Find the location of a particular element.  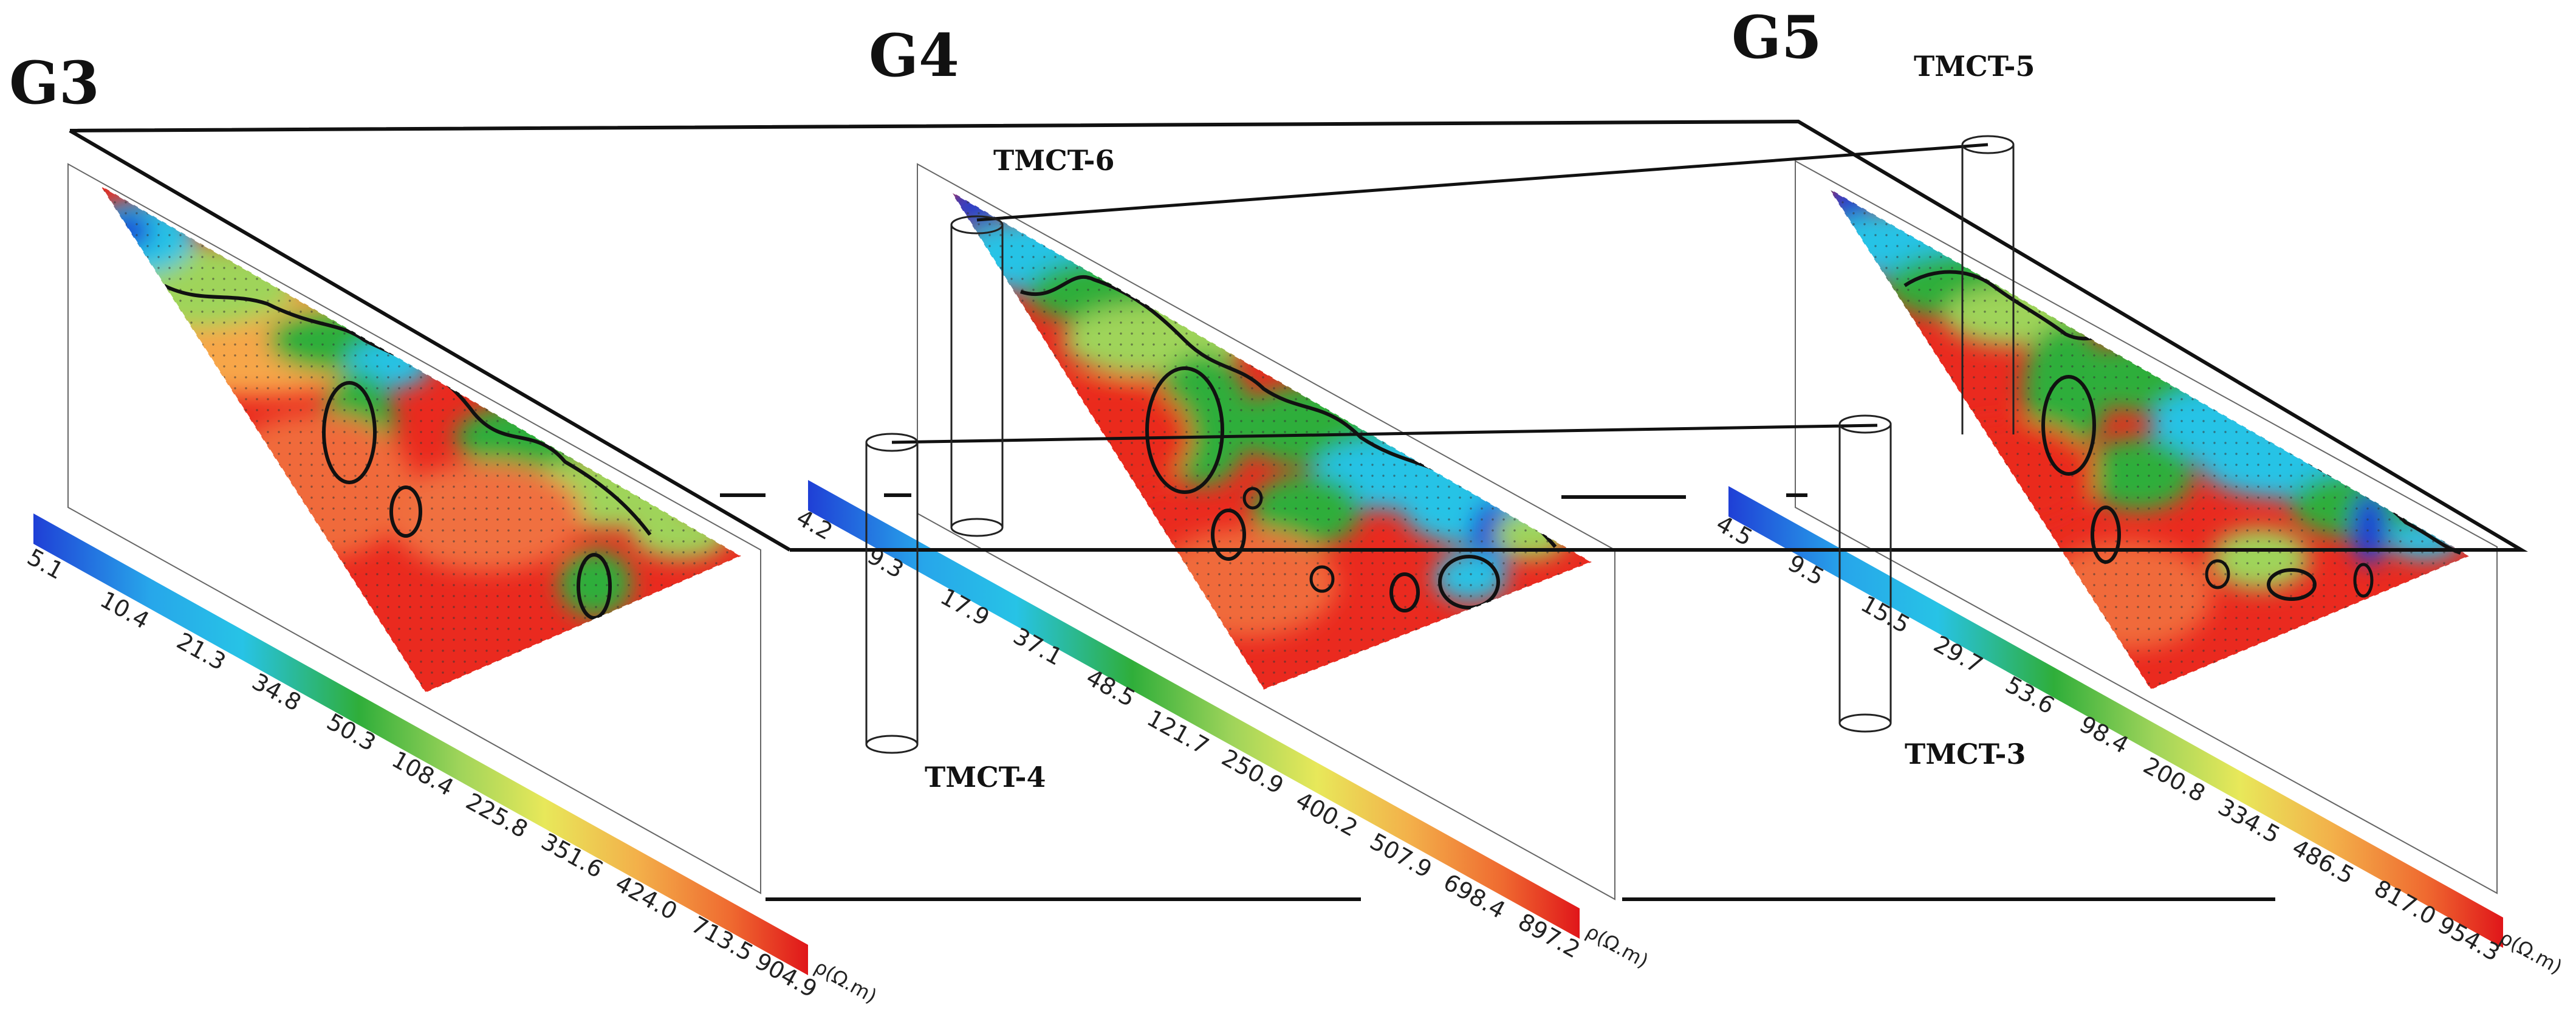

well-label-tmct-5: TMCT-5 is located at coordinates (1975, 66).